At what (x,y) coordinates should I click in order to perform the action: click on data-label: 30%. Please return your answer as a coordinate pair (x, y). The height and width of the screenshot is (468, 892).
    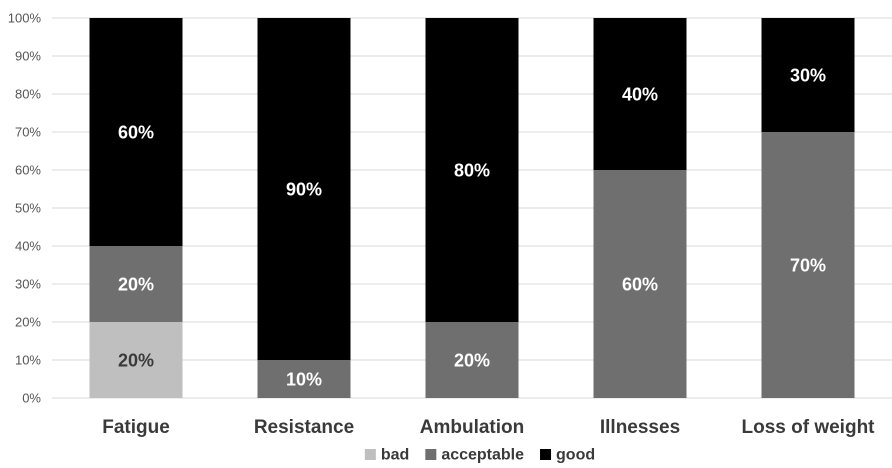
    Looking at the image, I should click on (808, 76).